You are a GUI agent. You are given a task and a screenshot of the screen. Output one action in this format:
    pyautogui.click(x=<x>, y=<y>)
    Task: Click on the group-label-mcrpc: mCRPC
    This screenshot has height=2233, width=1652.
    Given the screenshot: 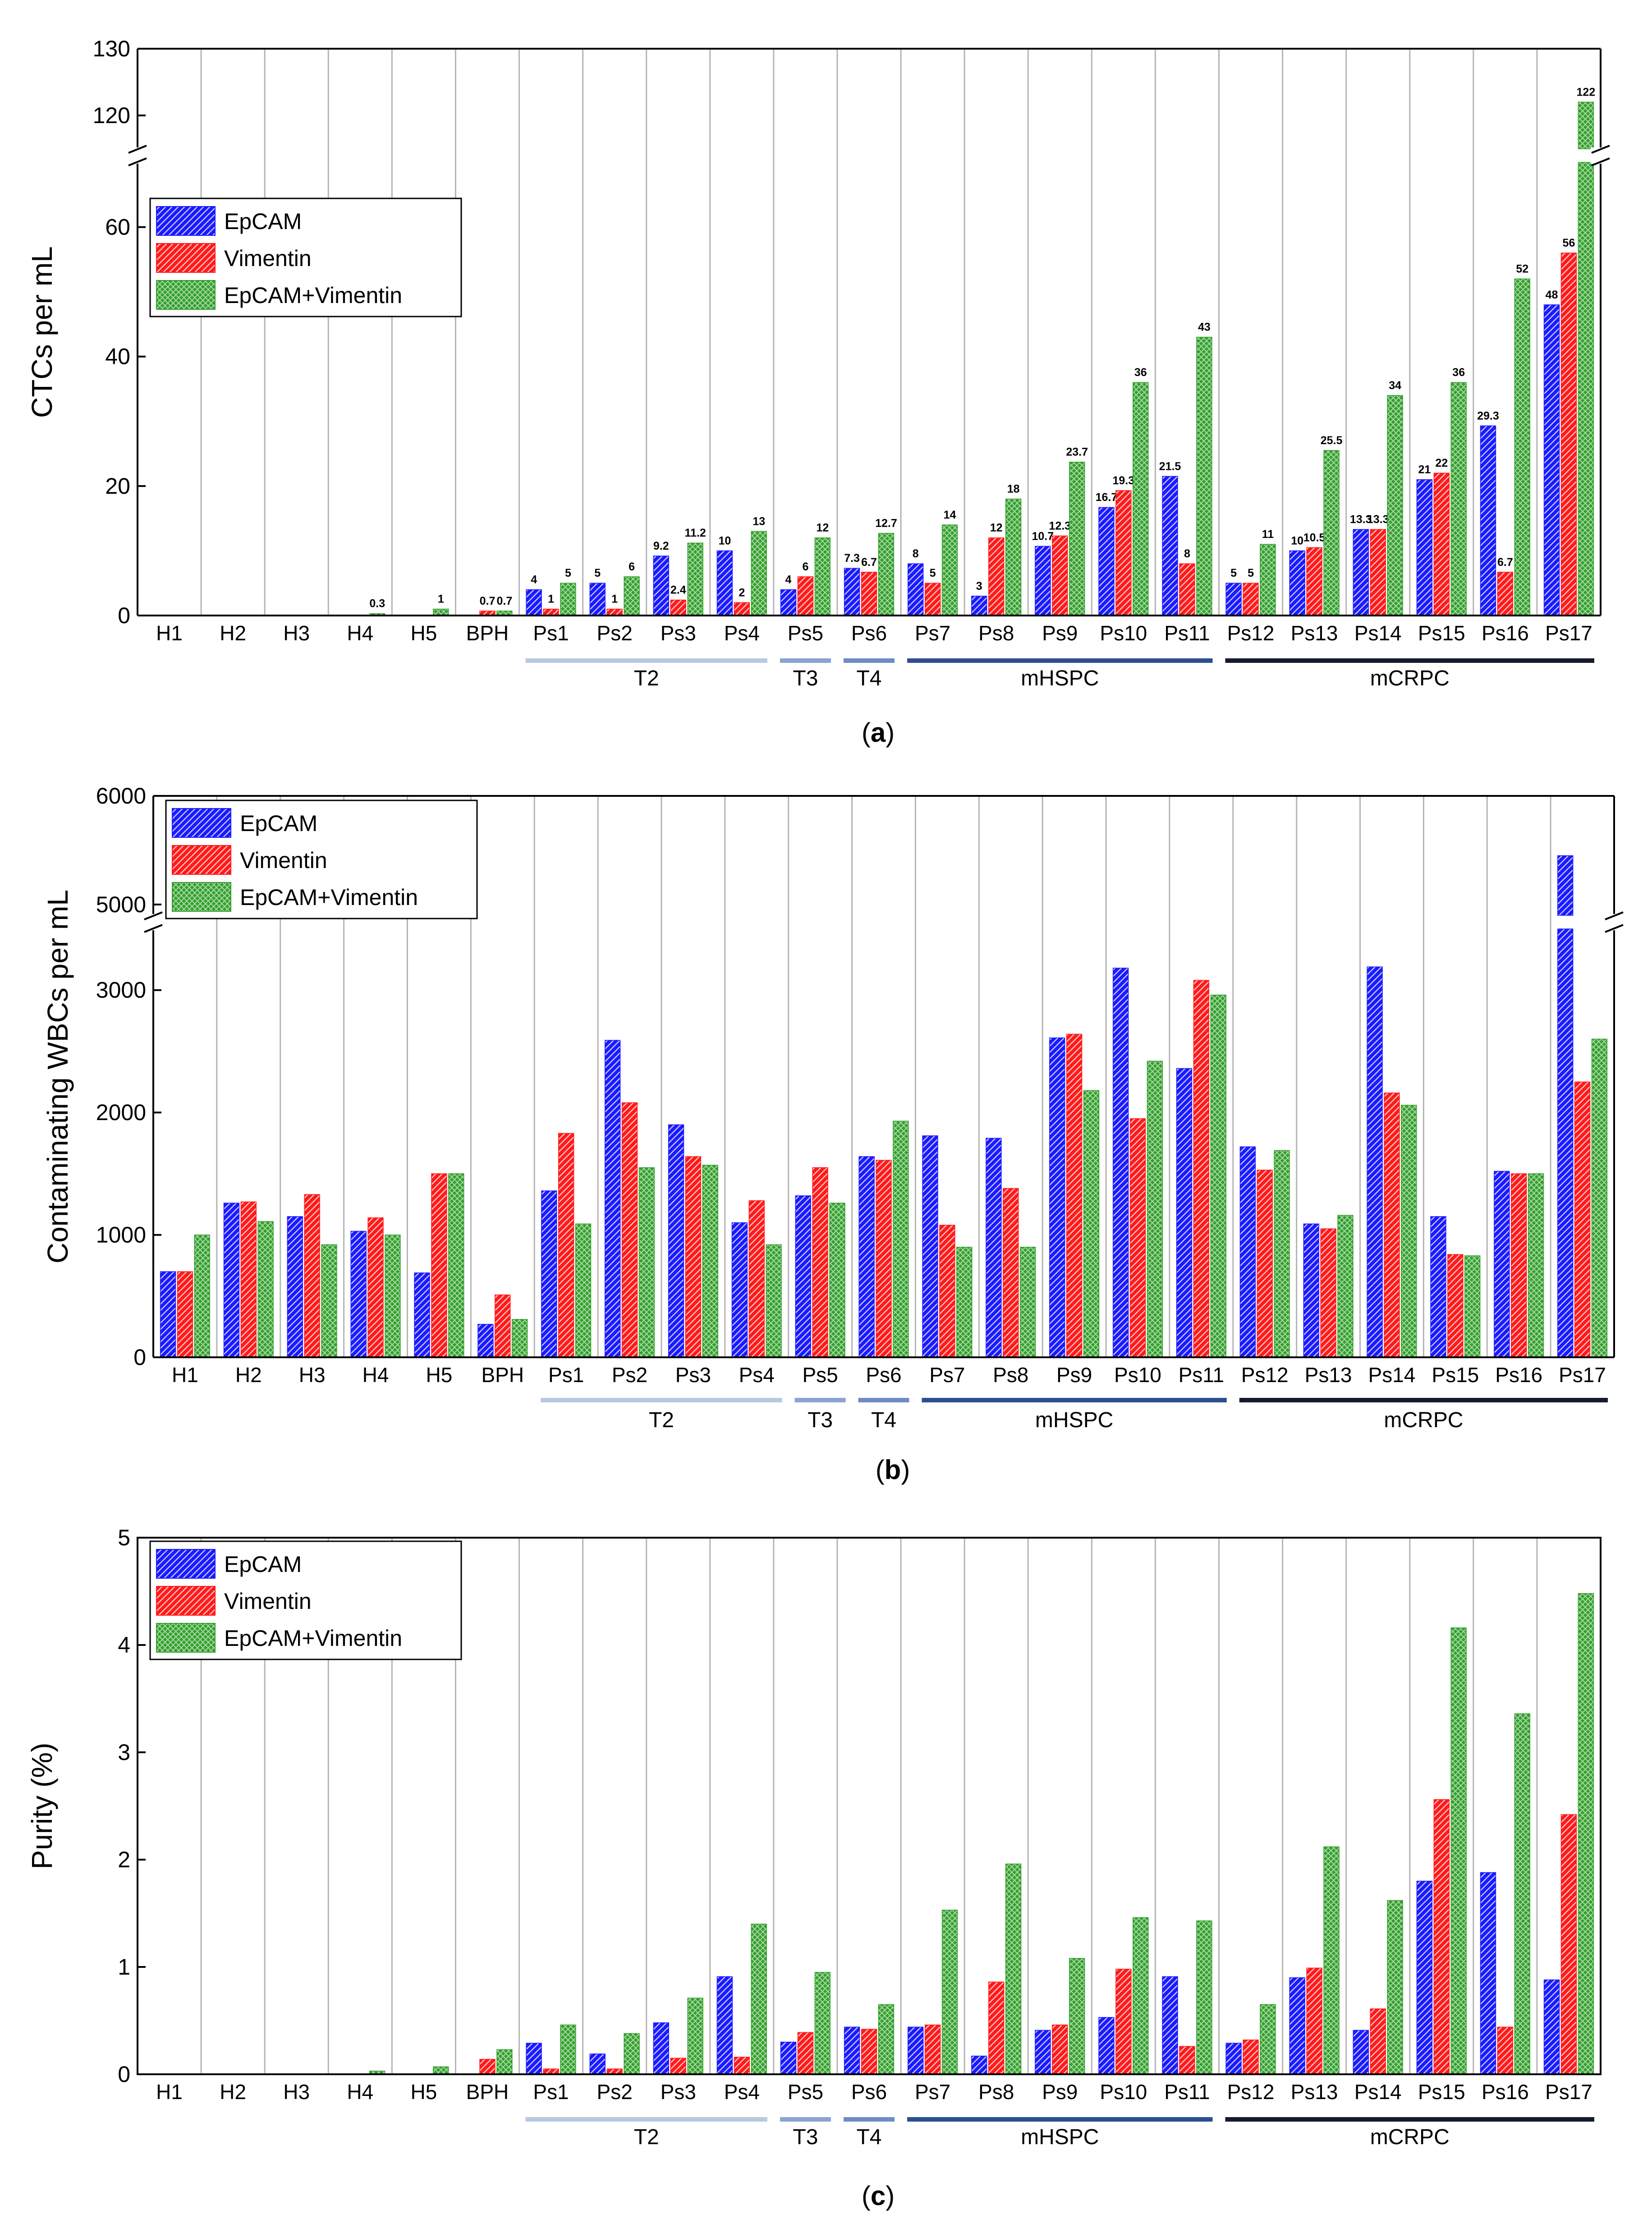 What is the action you would take?
    pyautogui.click(x=1424, y=1420)
    